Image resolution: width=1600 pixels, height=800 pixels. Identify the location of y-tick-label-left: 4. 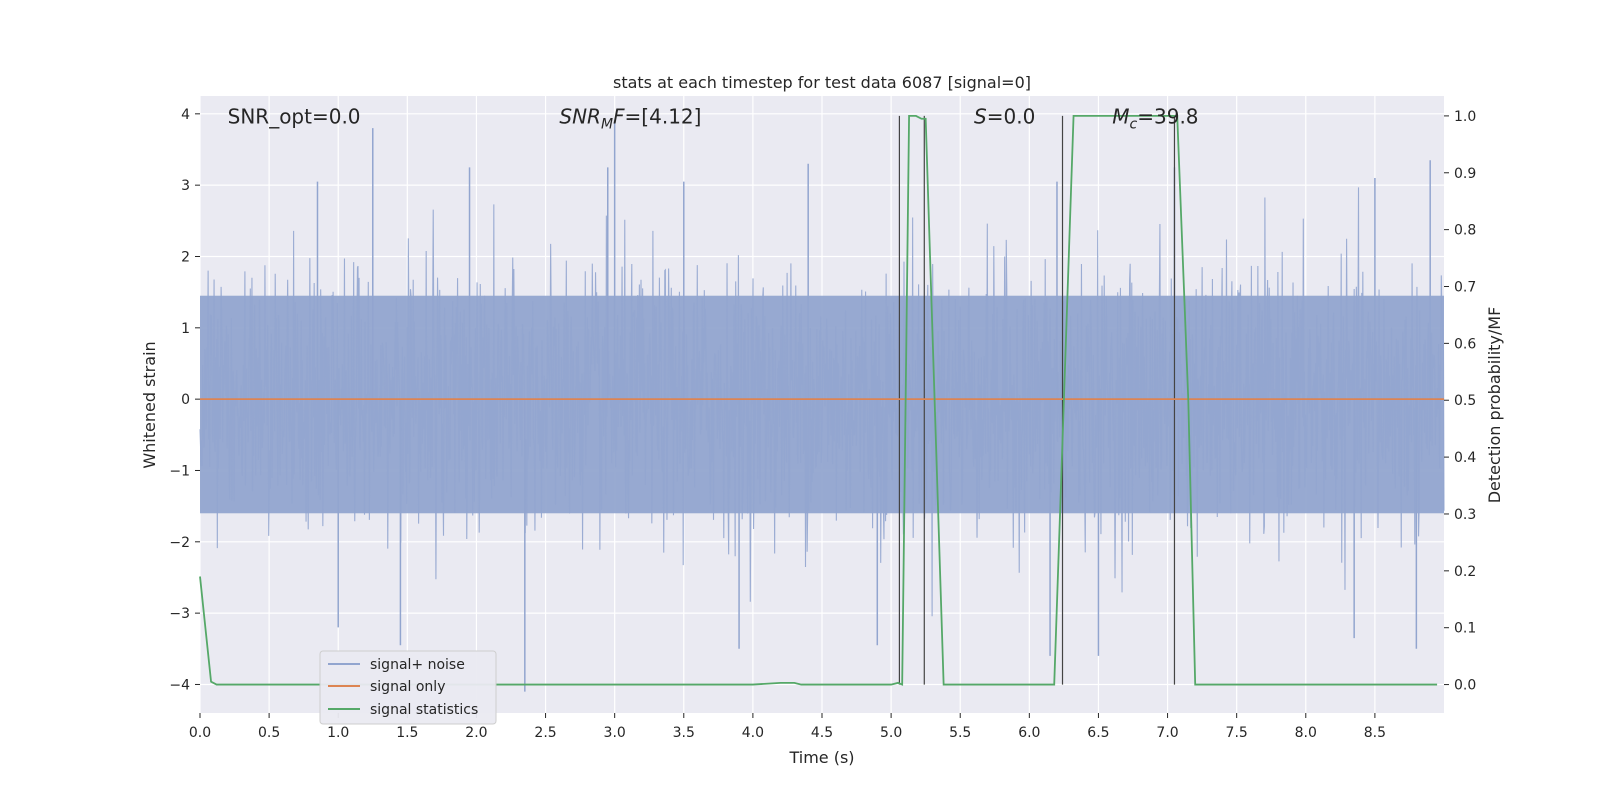
(185, 115).